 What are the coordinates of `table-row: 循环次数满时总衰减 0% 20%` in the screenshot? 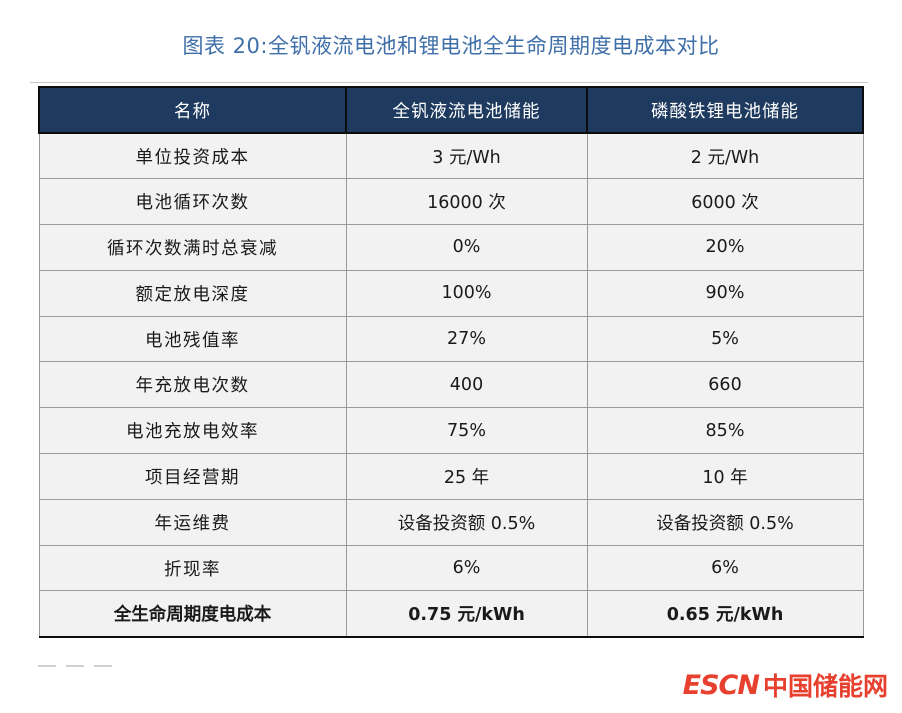 It's located at (451, 247).